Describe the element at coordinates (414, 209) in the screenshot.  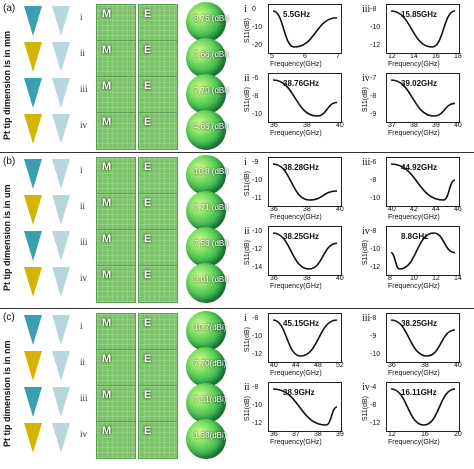
I see `x-tick-label: 42` at that location.